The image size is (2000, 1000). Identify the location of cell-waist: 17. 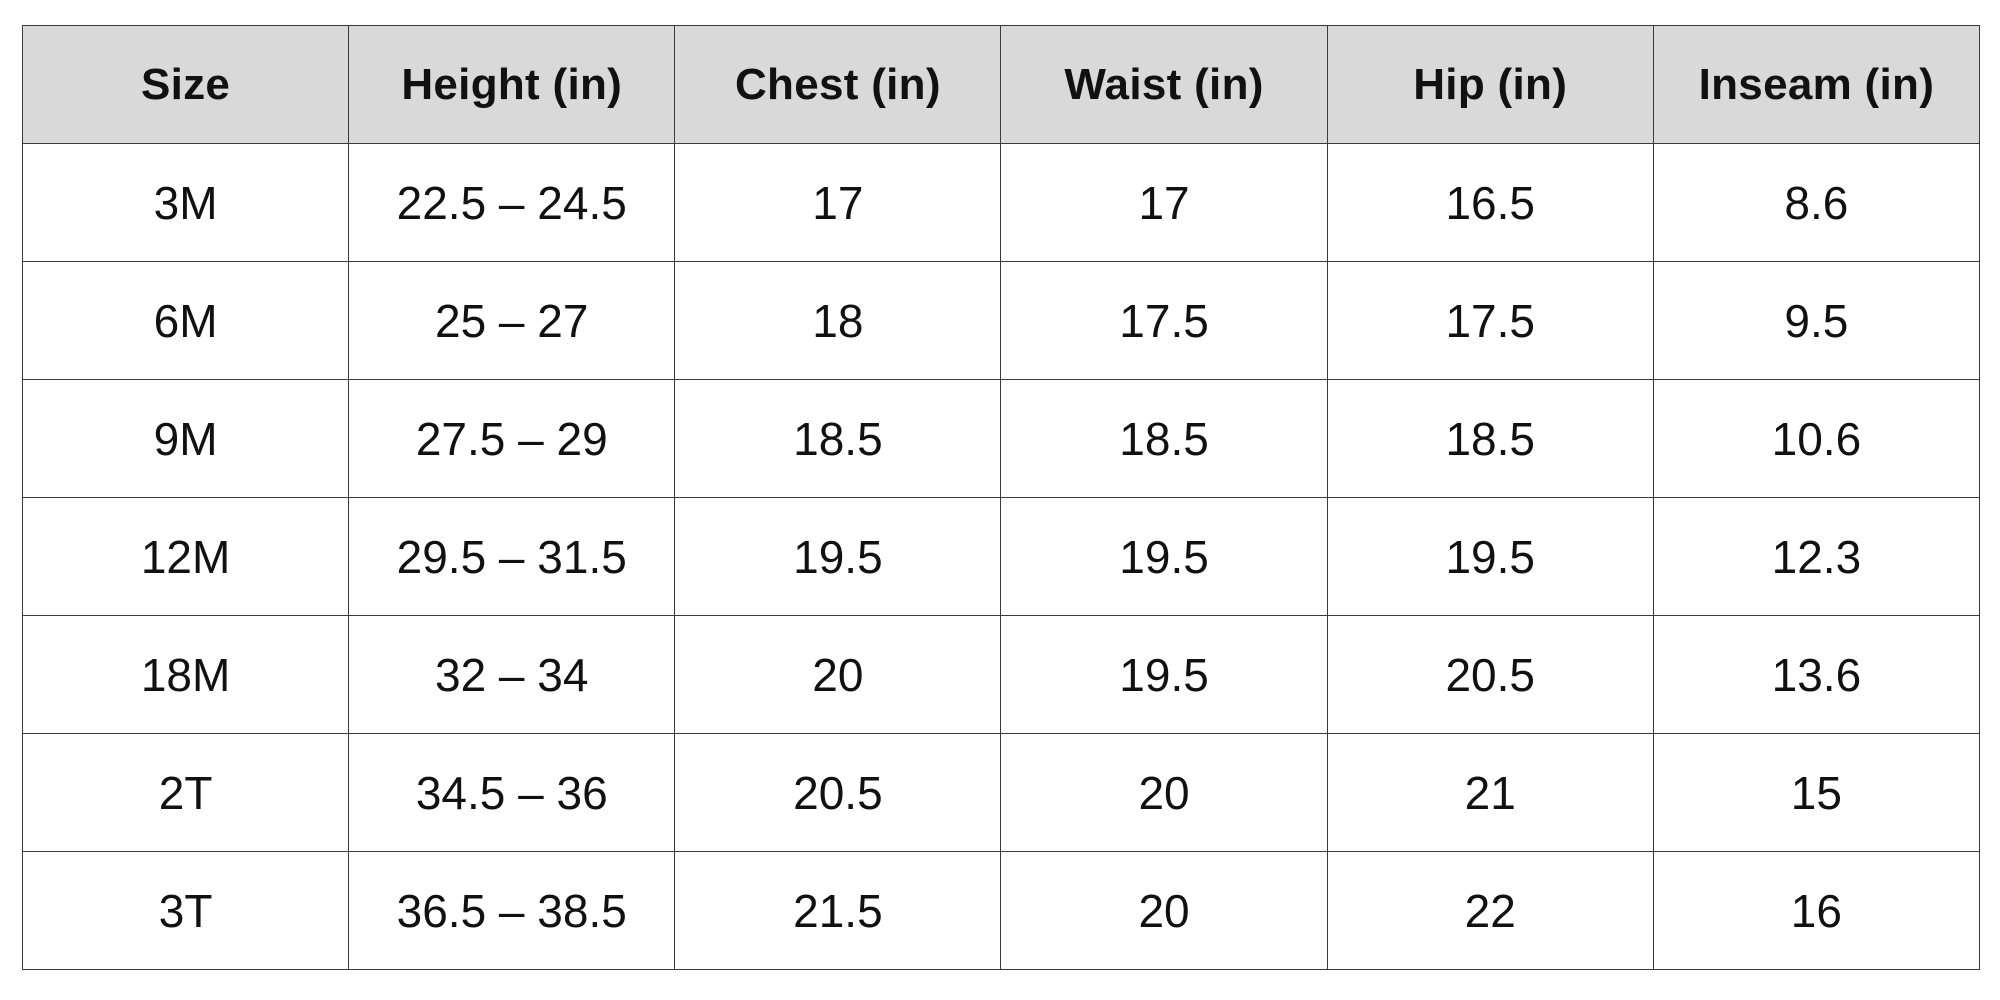
(1164, 202).